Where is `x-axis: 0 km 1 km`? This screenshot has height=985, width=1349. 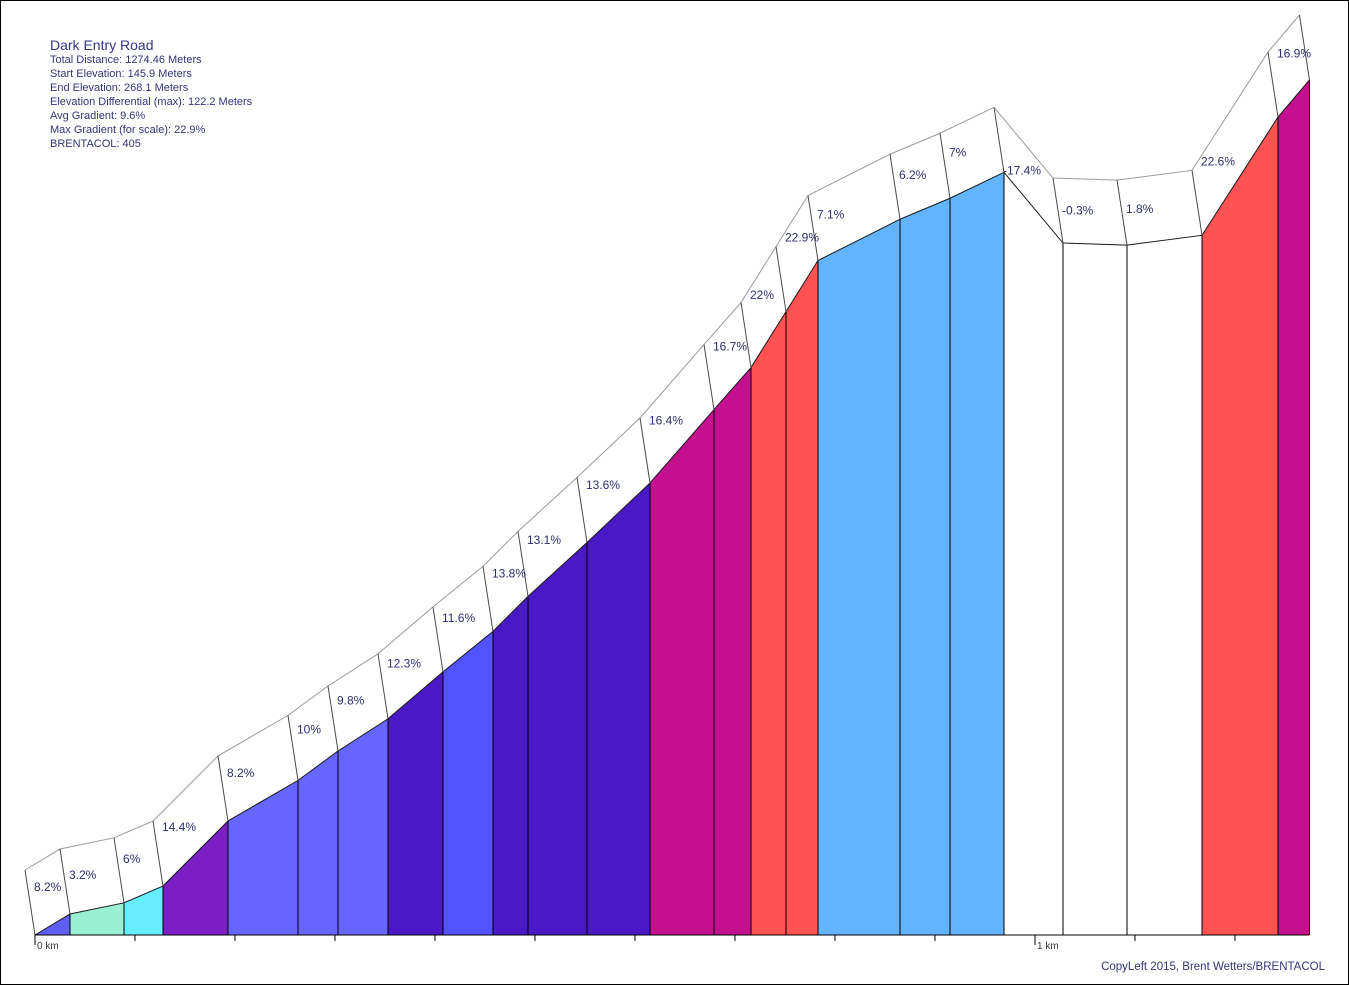 x-axis: 0 km 1 km is located at coordinates (672, 943).